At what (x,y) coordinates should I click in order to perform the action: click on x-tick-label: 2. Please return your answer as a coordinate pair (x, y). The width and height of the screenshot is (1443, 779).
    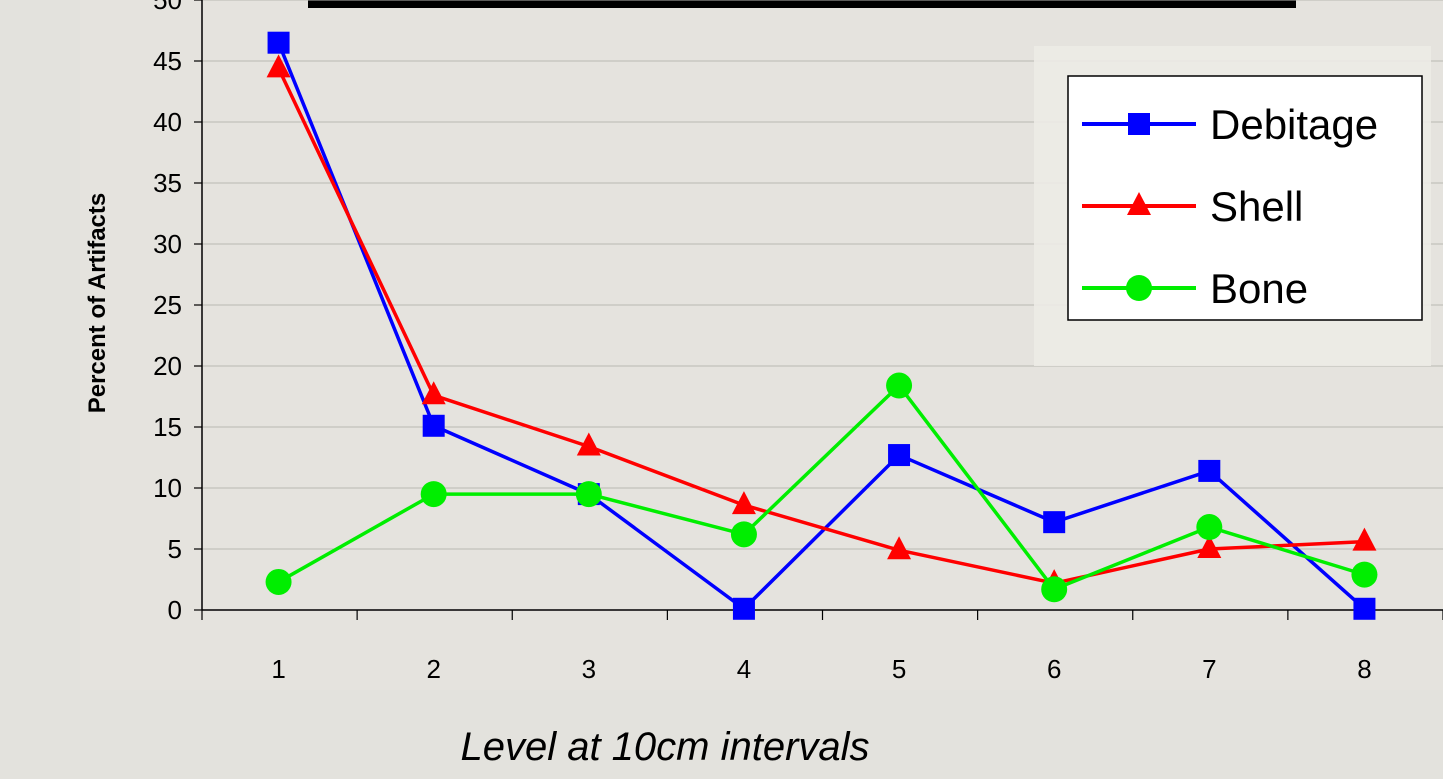
    Looking at the image, I should click on (433, 669).